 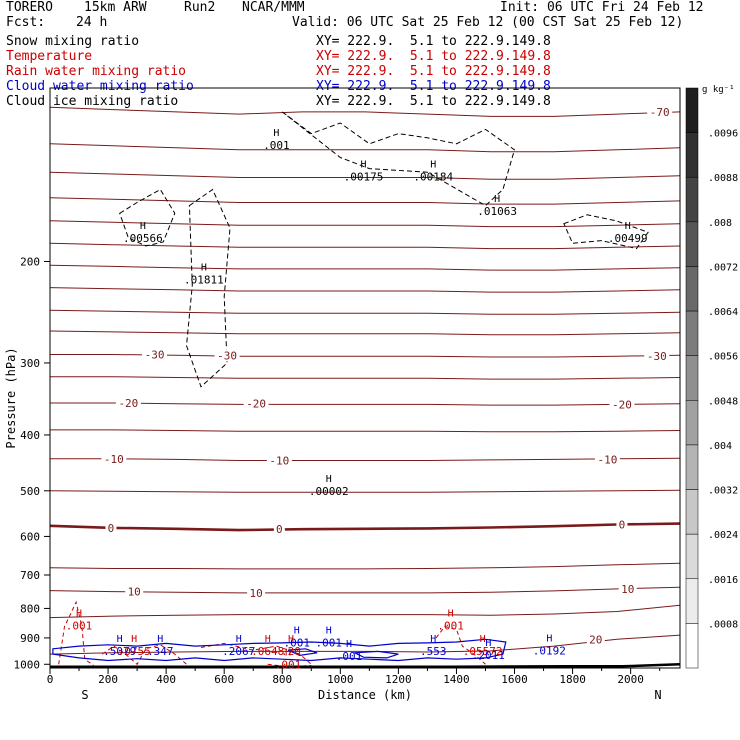 What do you see at coordinates (134, 651) in the screenshot?
I see `max-label-13: .0755` at bounding box center [134, 651].